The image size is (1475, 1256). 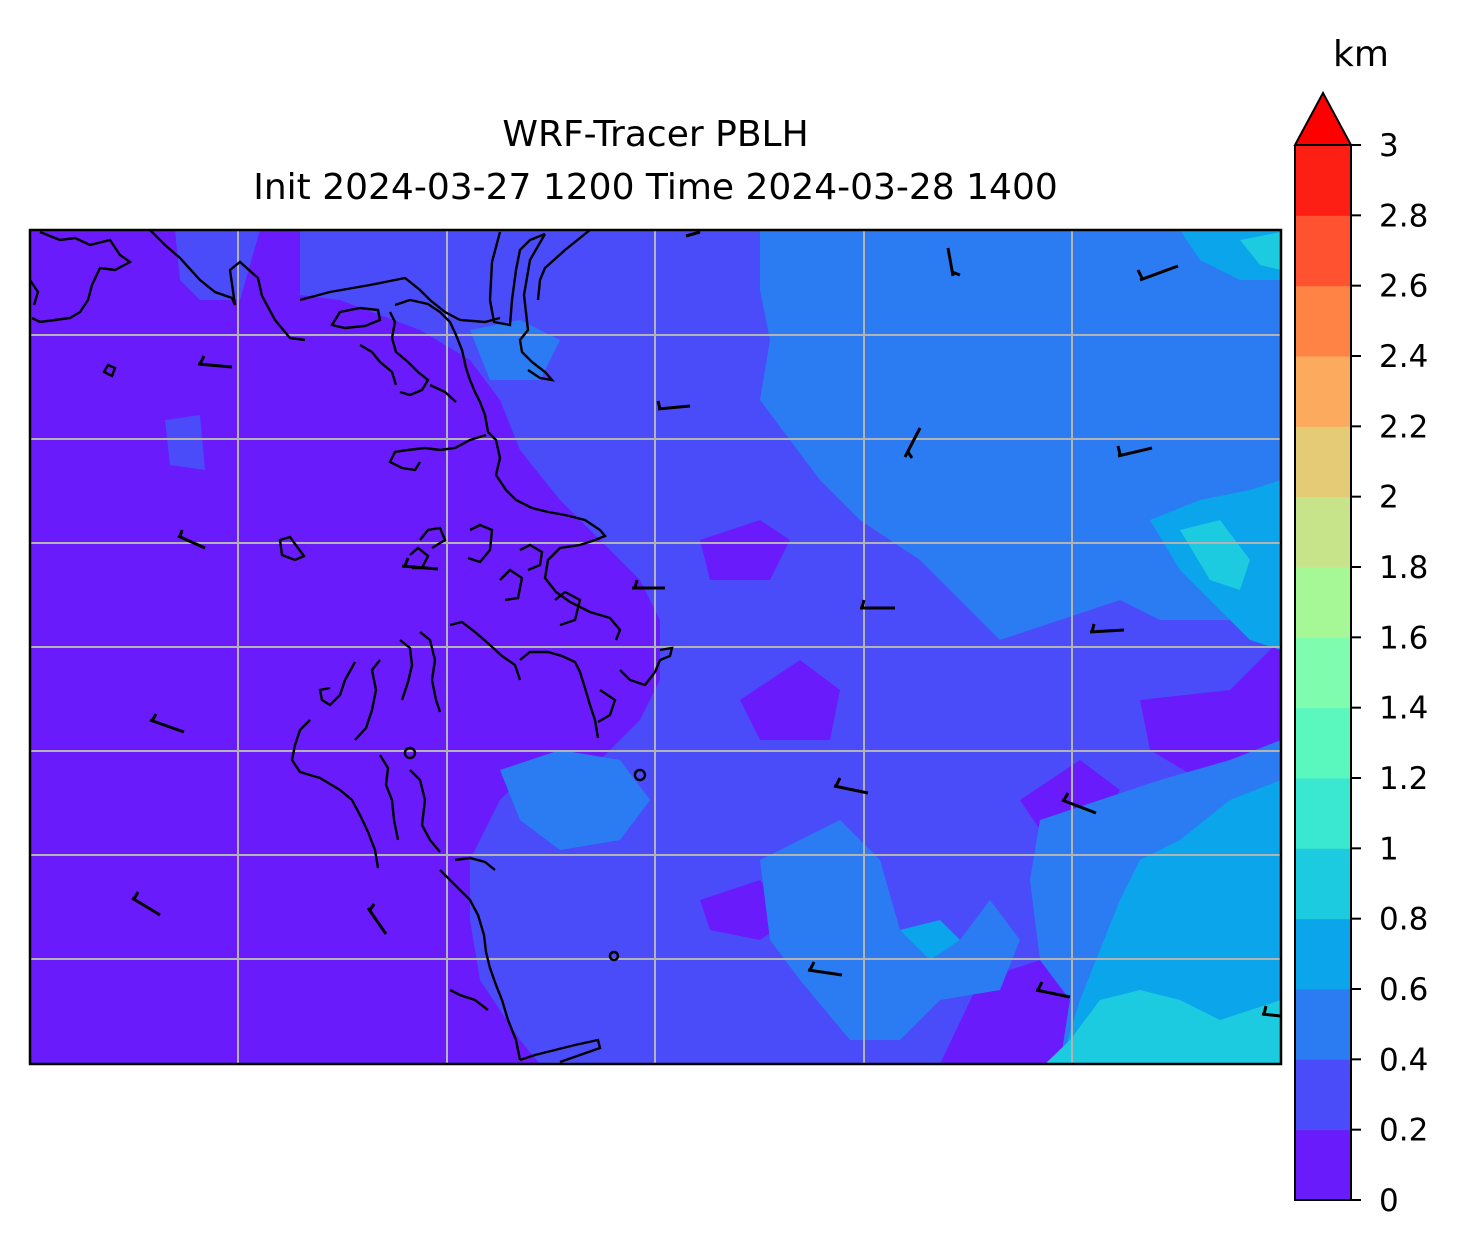 What do you see at coordinates (1403, 709) in the screenshot?
I see `colorbar-tick-label: 1.4` at bounding box center [1403, 709].